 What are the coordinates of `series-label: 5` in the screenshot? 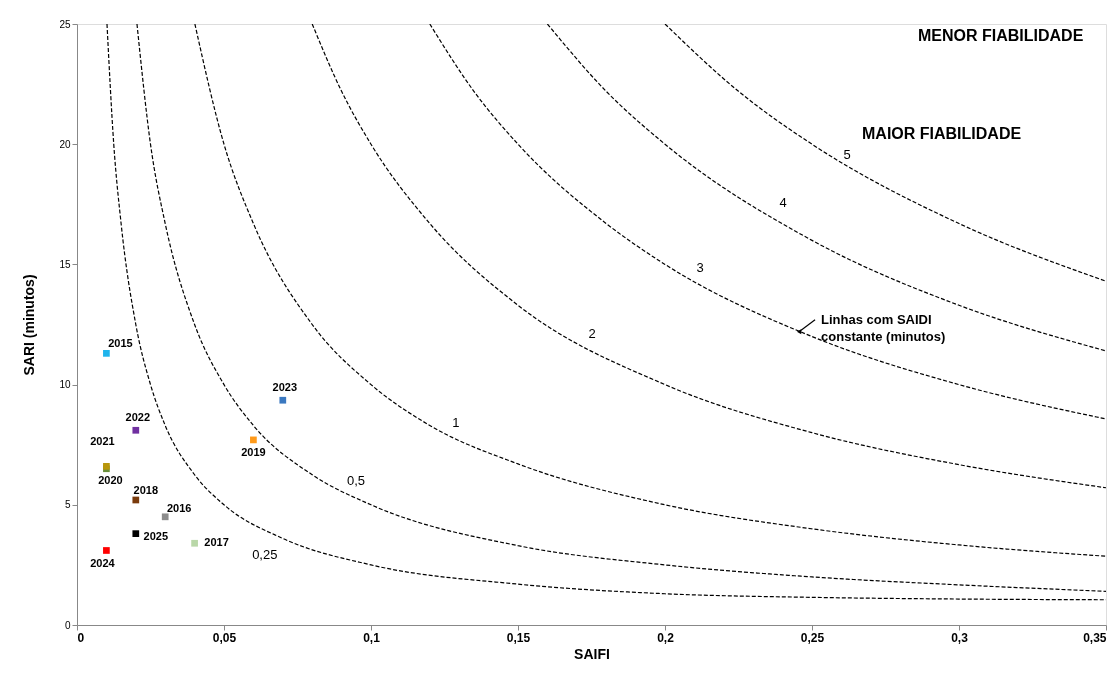 It's located at (847, 155).